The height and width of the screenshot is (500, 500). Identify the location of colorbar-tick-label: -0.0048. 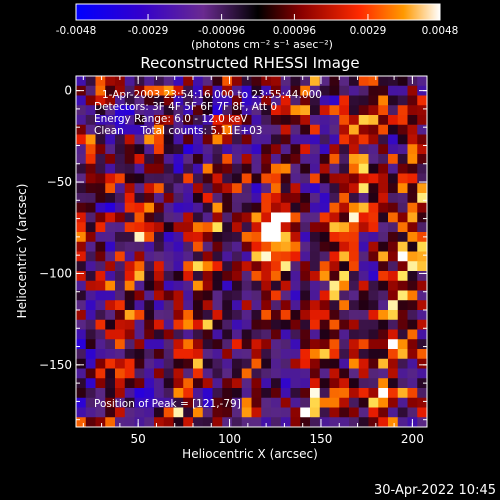
(76, 31).